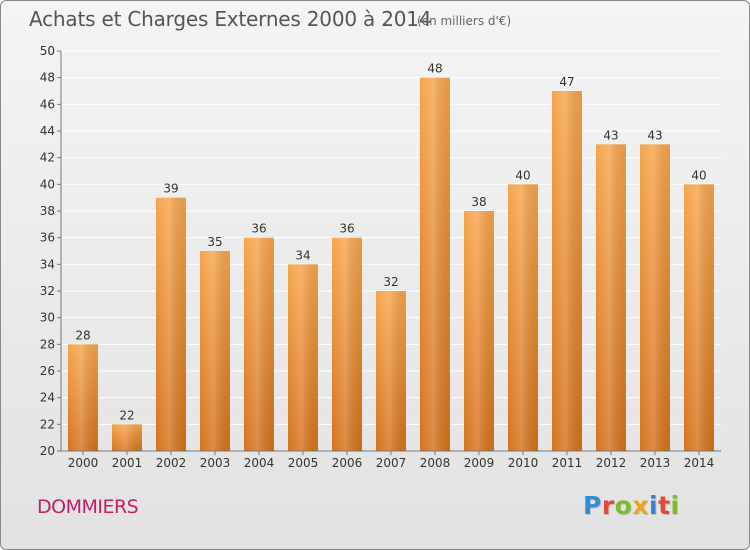  Describe the element at coordinates (464, 21) in the screenshot. I see `chart-subtitle: (en milliers d'€)` at that location.